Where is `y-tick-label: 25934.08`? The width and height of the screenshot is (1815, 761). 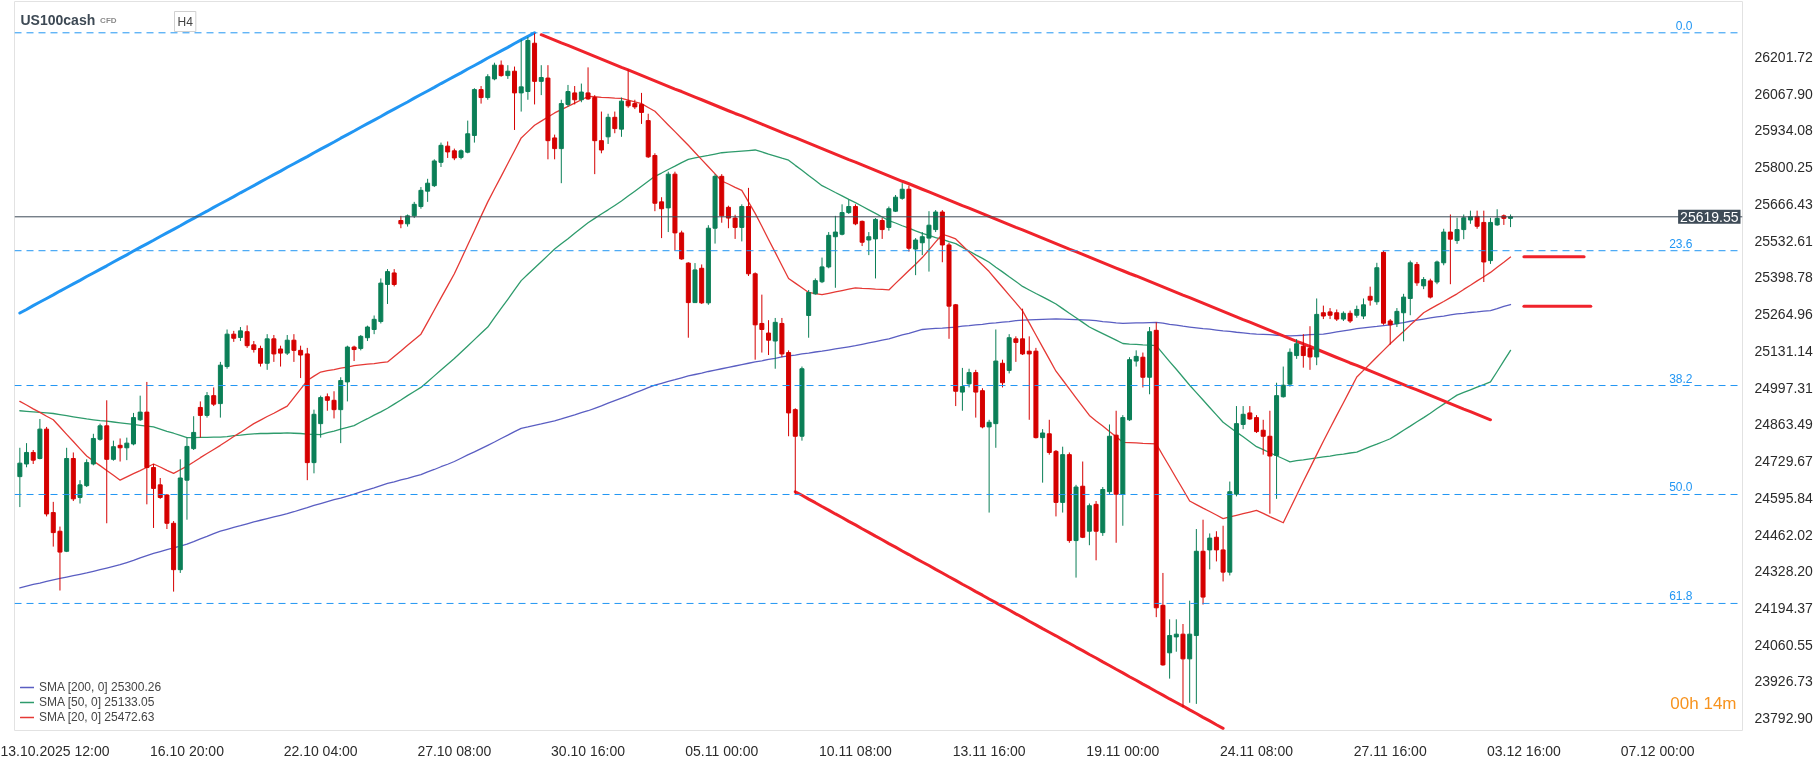
y-tick-label: 25934.08 is located at coordinates (1784, 130).